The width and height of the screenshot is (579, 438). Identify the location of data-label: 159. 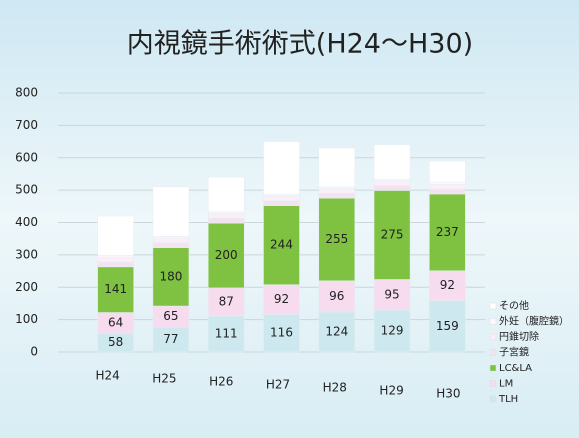
(447, 326).